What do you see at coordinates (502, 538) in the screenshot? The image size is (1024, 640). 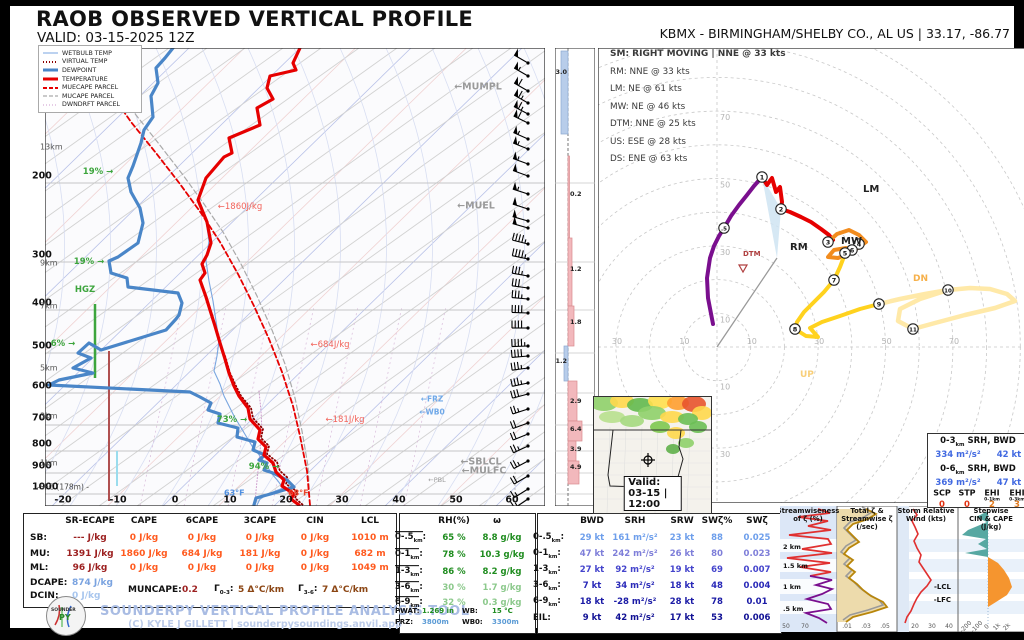 I see `mixing-ratio-value: 8.8 g/kg` at bounding box center [502, 538].